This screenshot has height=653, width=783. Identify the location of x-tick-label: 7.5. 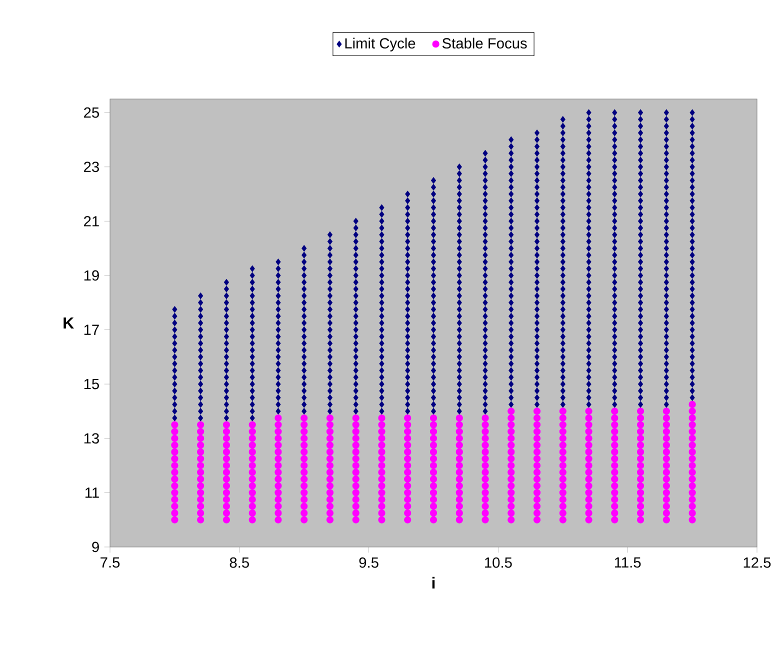
(110, 562).